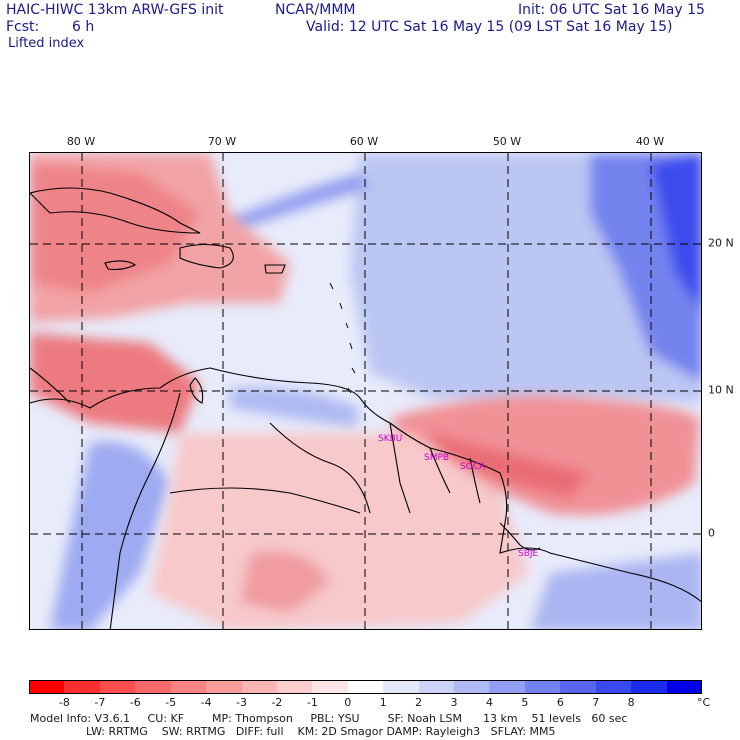 The width and height of the screenshot is (740, 740). What do you see at coordinates (206, 256) in the screenshot?
I see `hispaniola-coast` at bounding box center [206, 256].